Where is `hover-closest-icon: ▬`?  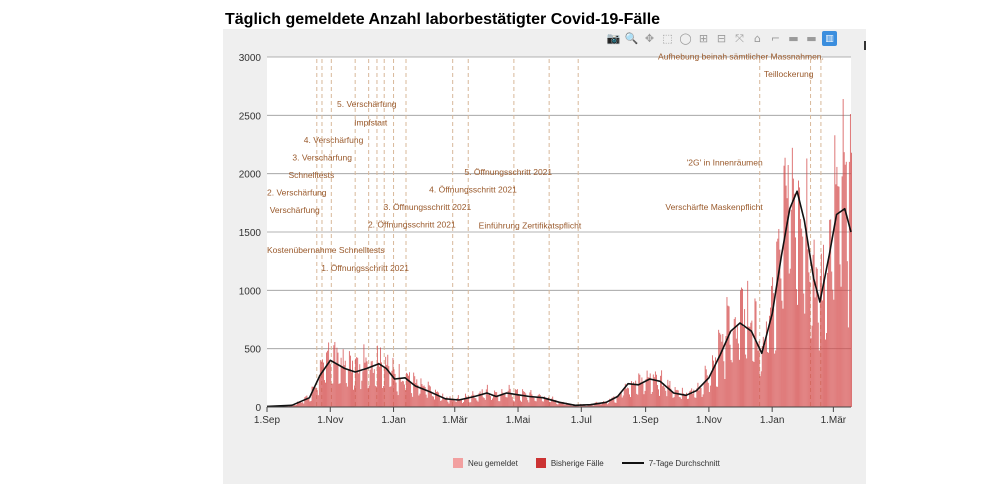 hover-closest-icon: ▬ is located at coordinates (793, 38).